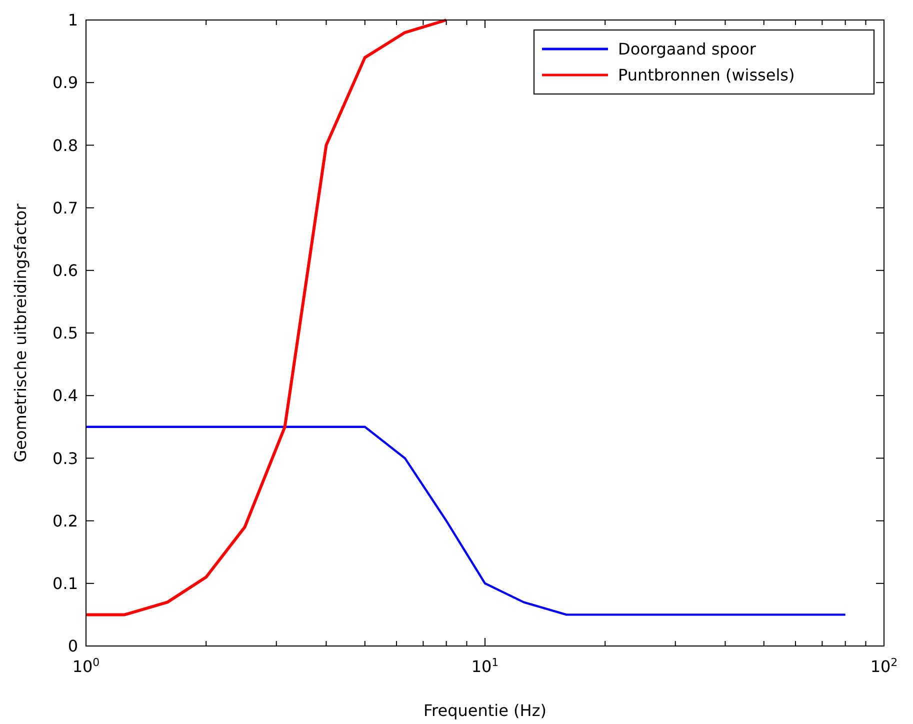  I want to click on y-tick-label: 0.4, so click(65, 396).